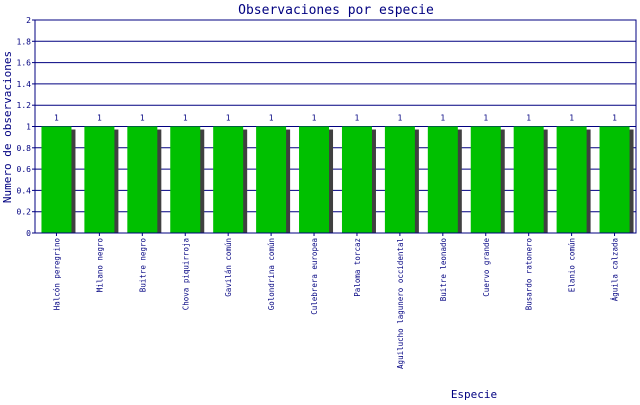 The image size is (640, 405). Describe the element at coordinates (572, 265) in the screenshot. I see `x-tick-label: Elanio común` at that location.